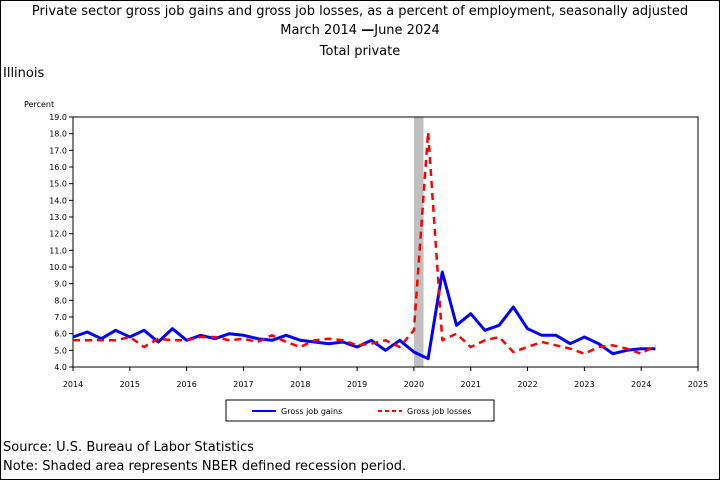  I want to click on legend: Gross job gains Gross job losses, so click(360, 410).